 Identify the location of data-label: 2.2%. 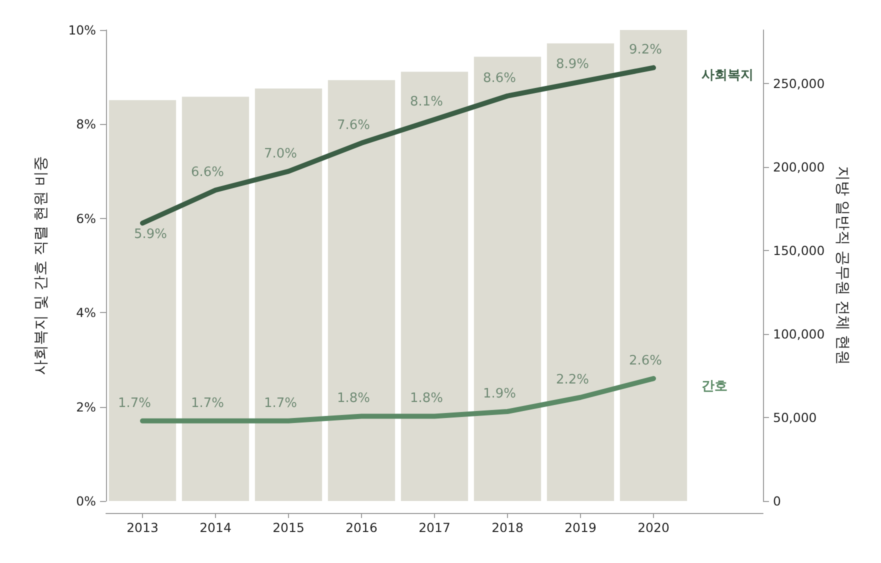
(573, 380).